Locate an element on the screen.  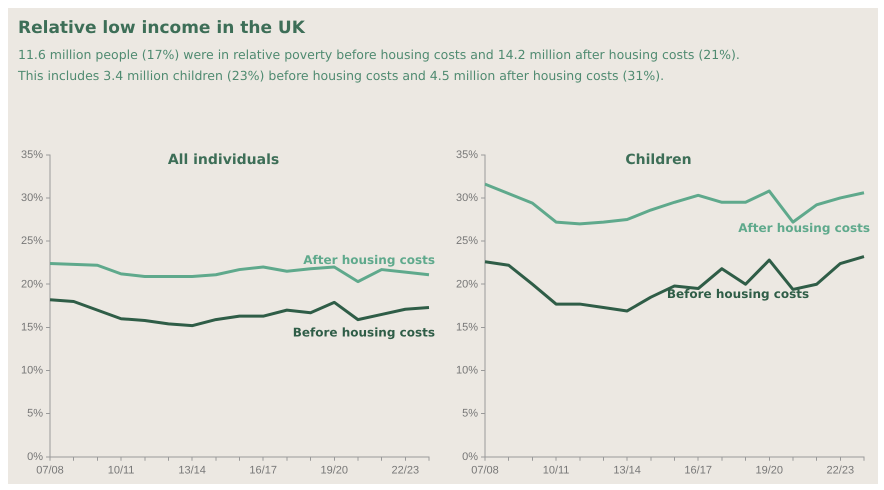
chart-title: Children is located at coordinates (658, 160).